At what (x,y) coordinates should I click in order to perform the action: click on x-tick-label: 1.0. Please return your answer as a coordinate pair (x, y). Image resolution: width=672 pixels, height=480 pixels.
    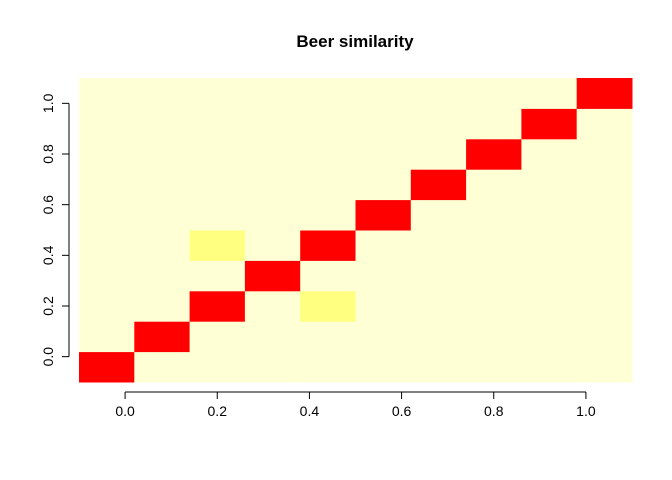
    Looking at the image, I should click on (586, 411).